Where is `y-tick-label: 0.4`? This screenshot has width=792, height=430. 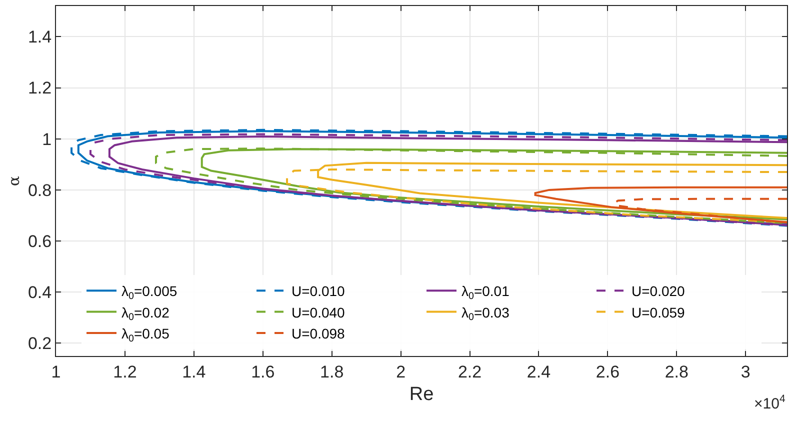
y-tick-label: 0.4 is located at coordinates (40, 292).